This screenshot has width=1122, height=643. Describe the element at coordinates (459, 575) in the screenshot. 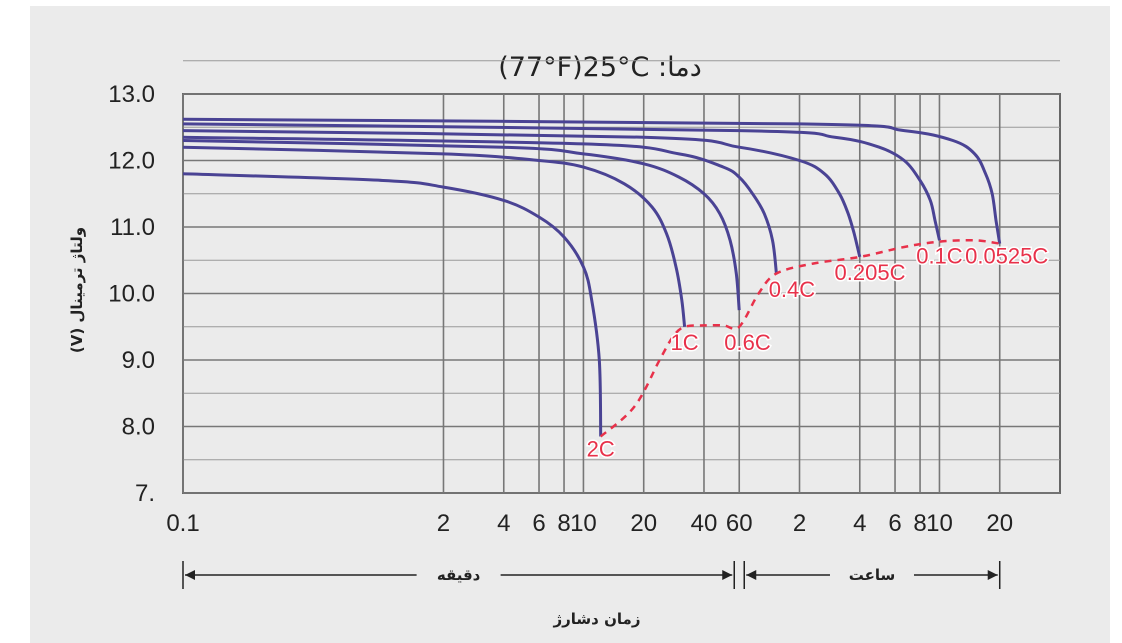

I see `x-unit-group-label: دقیقه` at that location.